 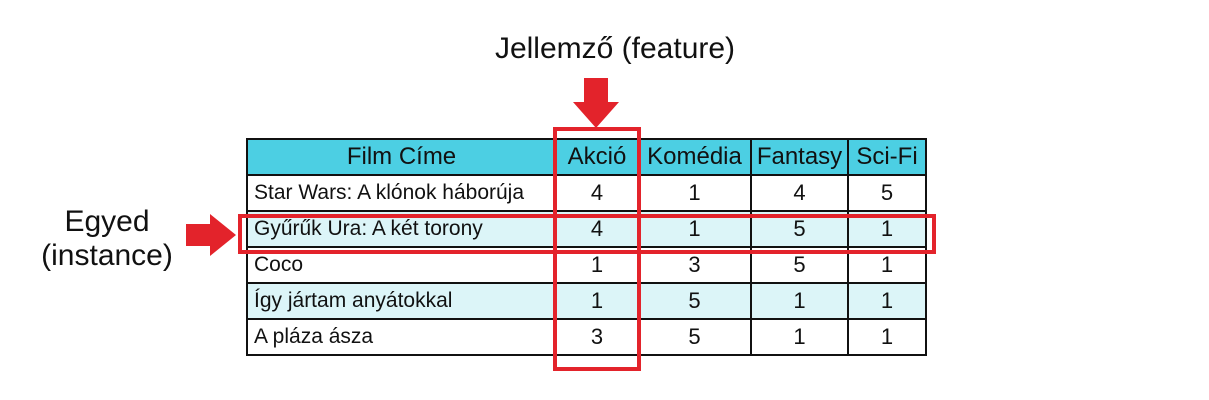 I want to click on instance-label: Egyed (instance), so click(x=107, y=239).